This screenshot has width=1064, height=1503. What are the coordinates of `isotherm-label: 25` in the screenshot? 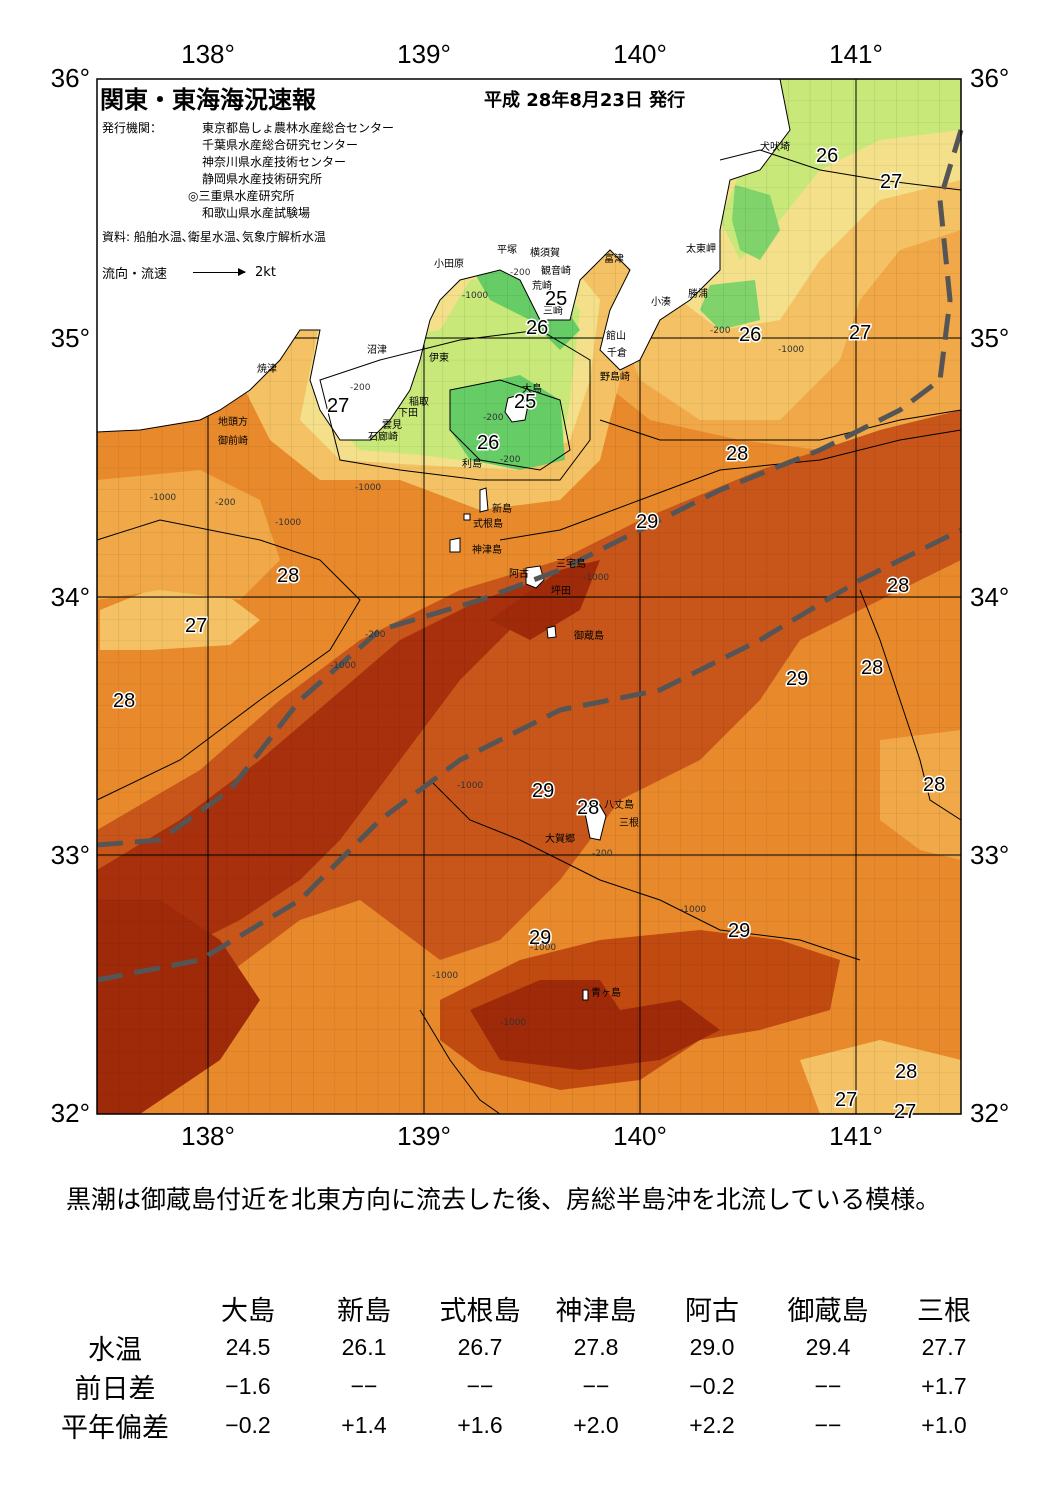 It's located at (525, 402).